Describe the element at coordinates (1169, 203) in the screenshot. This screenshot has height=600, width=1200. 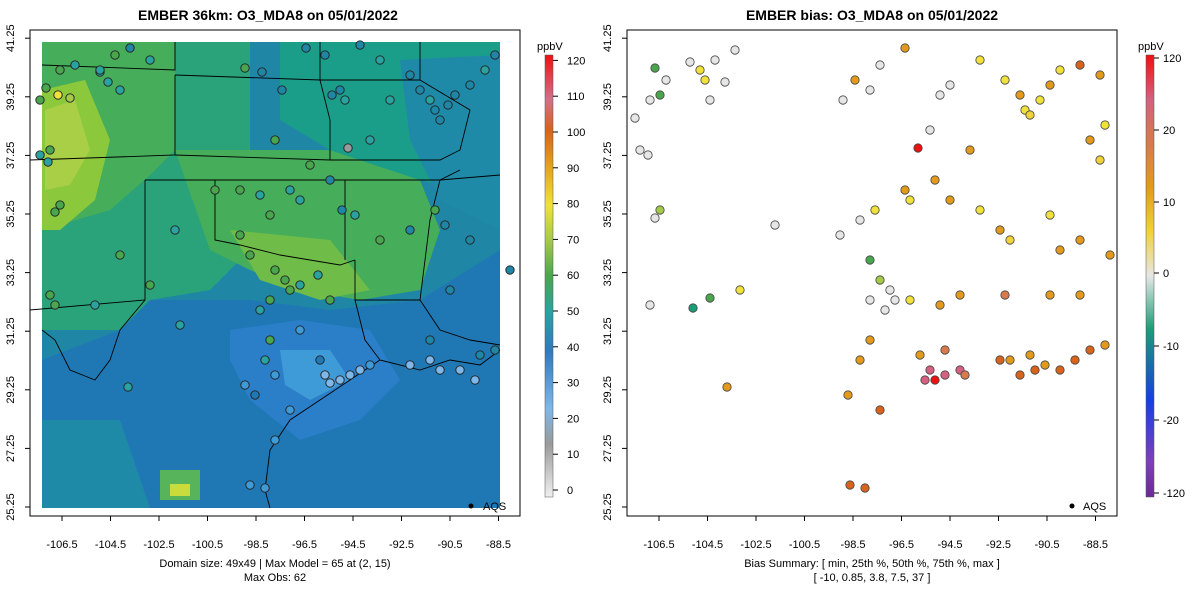
I see `right-colorbar-tick-label: 10` at that location.